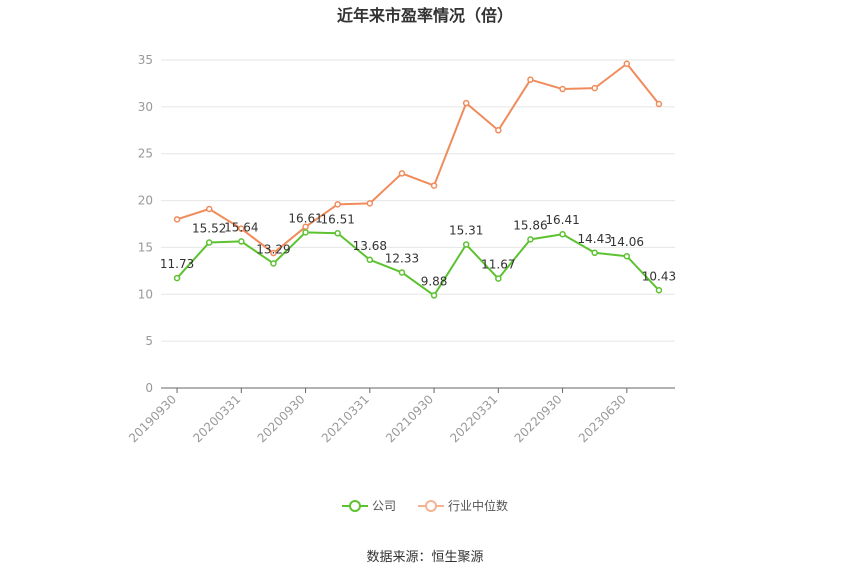 The width and height of the screenshot is (850, 575). What do you see at coordinates (345, 418) in the screenshot?
I see `x-tick-label: 20210331` at bounding box center [345, 418].